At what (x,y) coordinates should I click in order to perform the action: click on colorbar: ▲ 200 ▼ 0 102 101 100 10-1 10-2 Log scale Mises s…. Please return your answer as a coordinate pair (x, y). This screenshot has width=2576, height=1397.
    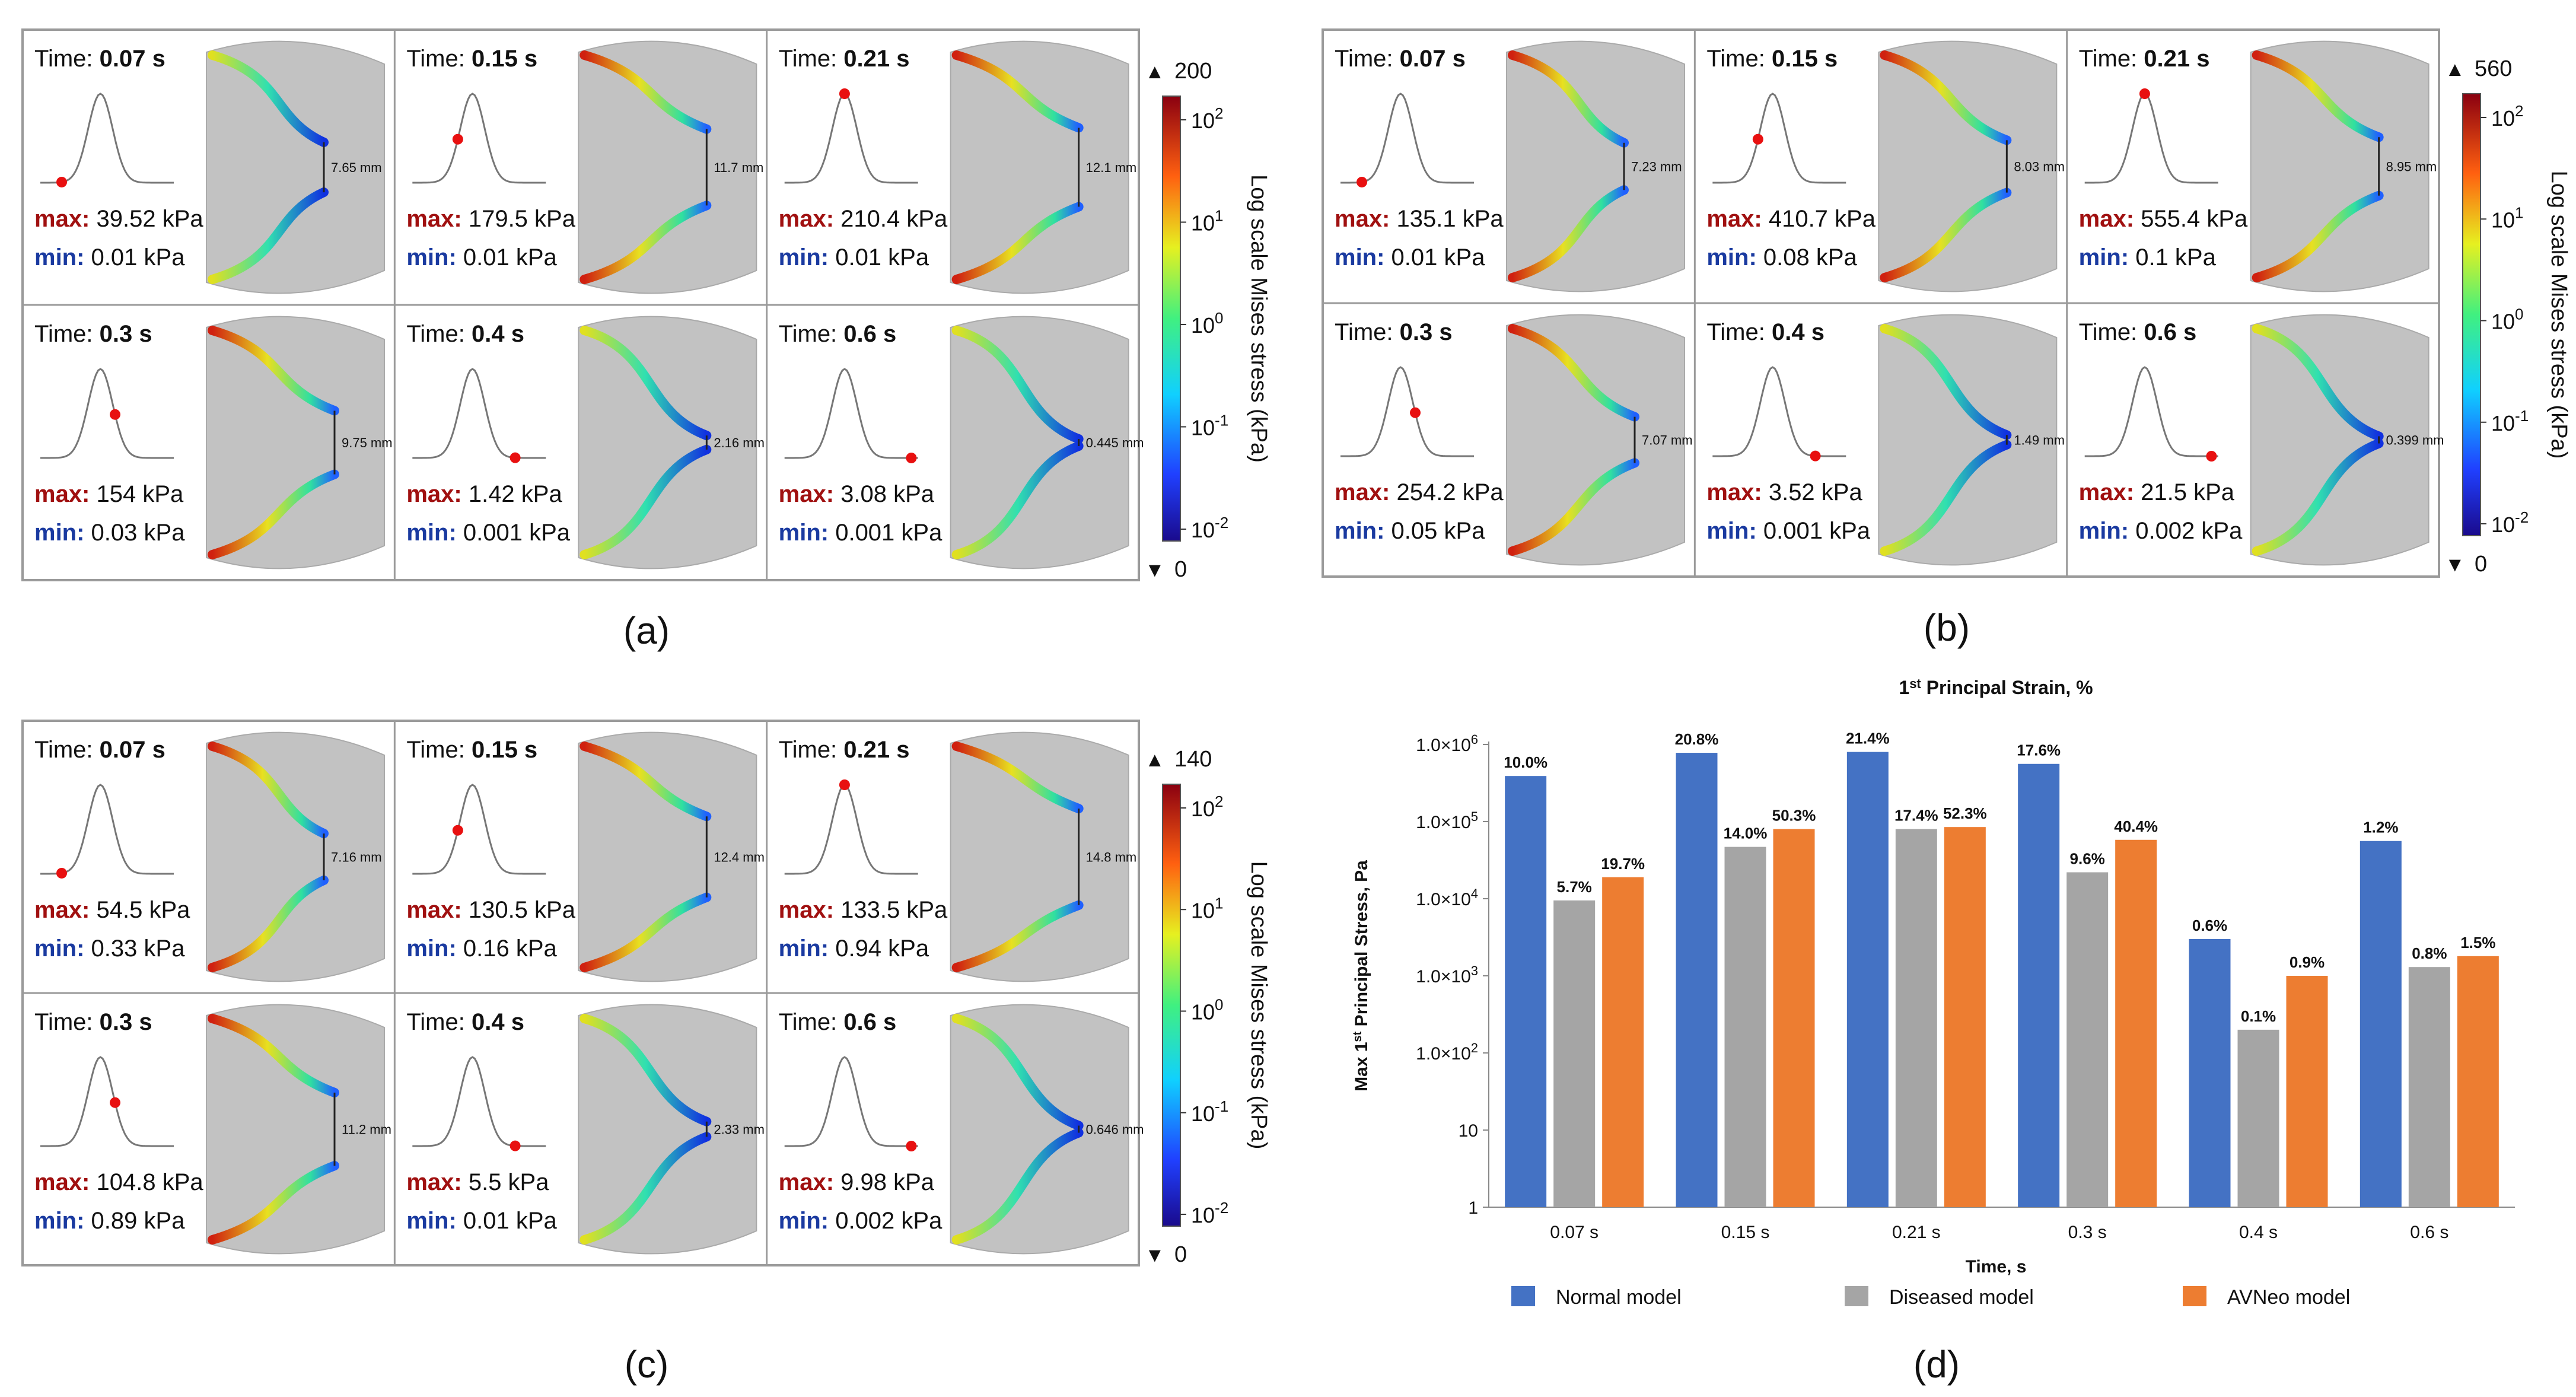
    Looking at the image, I should click on (1208, 320).